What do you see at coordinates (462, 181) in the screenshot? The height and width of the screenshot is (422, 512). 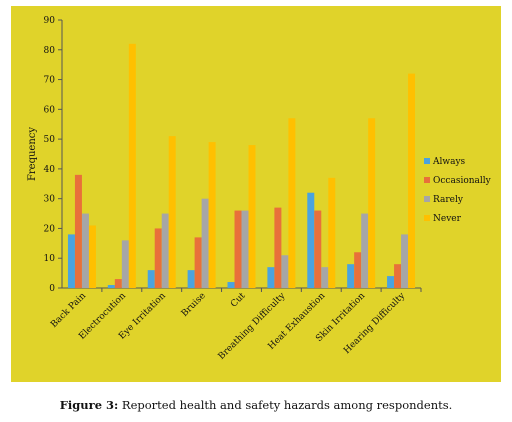 I see `legend-label-occasionally: Occasionally` at bounding box center [462, 181].